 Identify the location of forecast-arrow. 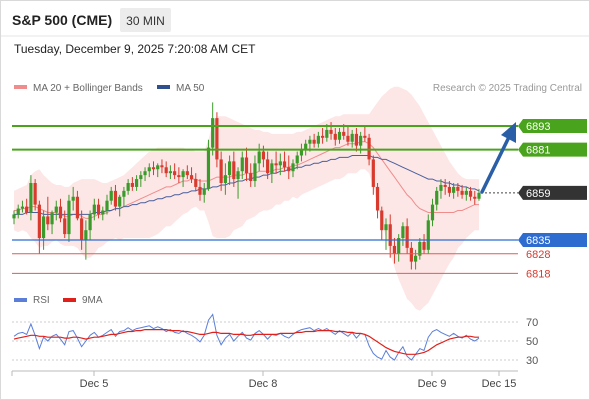
(498, 158).